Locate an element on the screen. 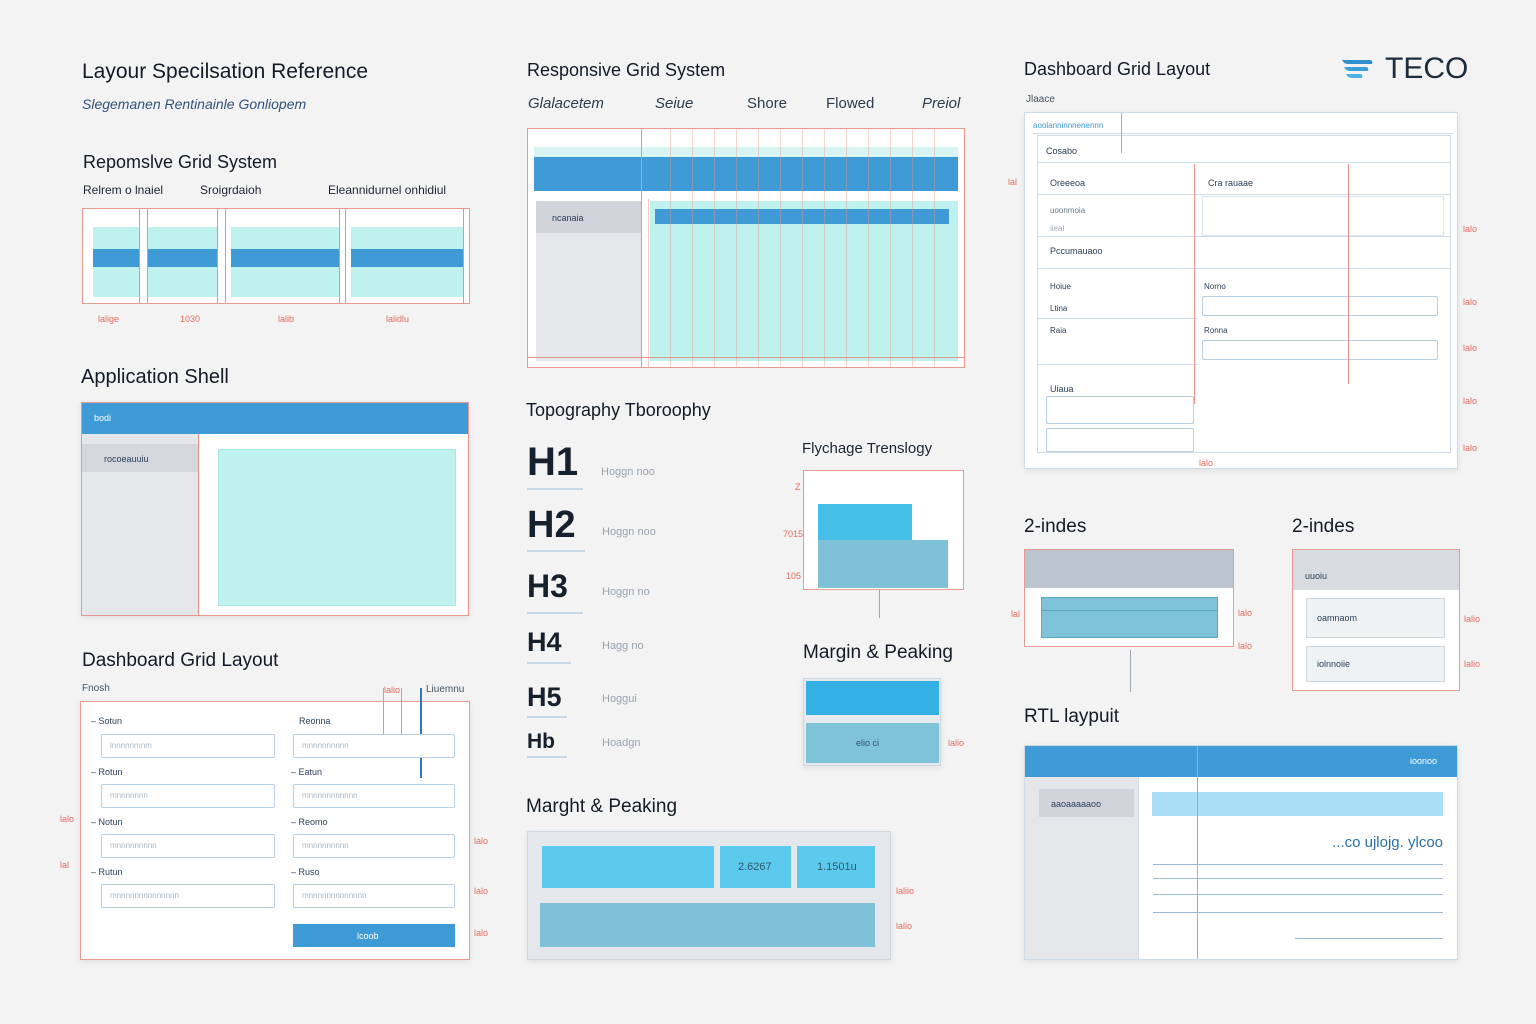 The height and width of the screenshot is (1024, 1536). rtl-sidebar: aaoaaaaaoo is located at coordinates (1081, 868).